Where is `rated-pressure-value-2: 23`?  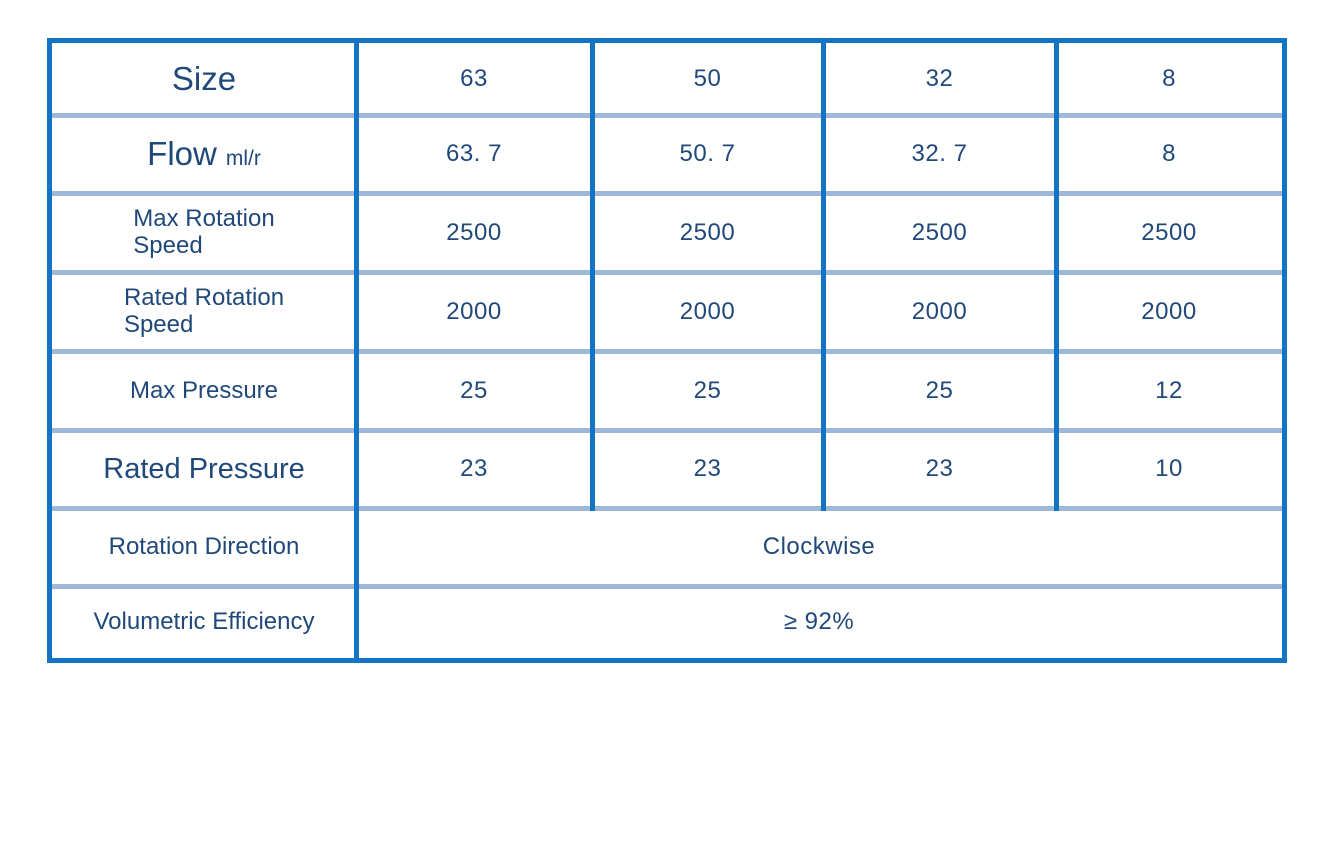 rated-pressure-value-2: 23 is located at coordinates (707, 469).